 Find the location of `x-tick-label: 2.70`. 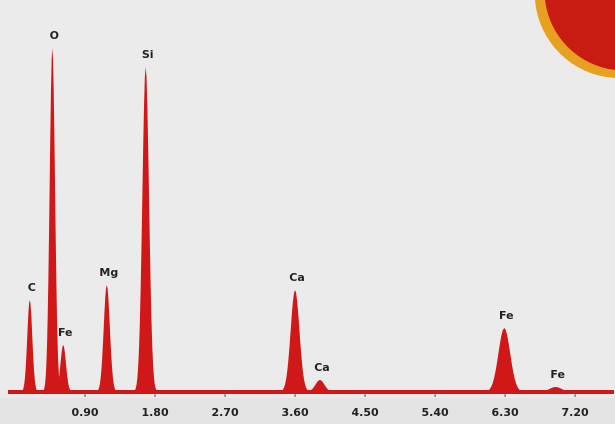

x-tick-label: 2.70 is located at coordinates (224, 412).